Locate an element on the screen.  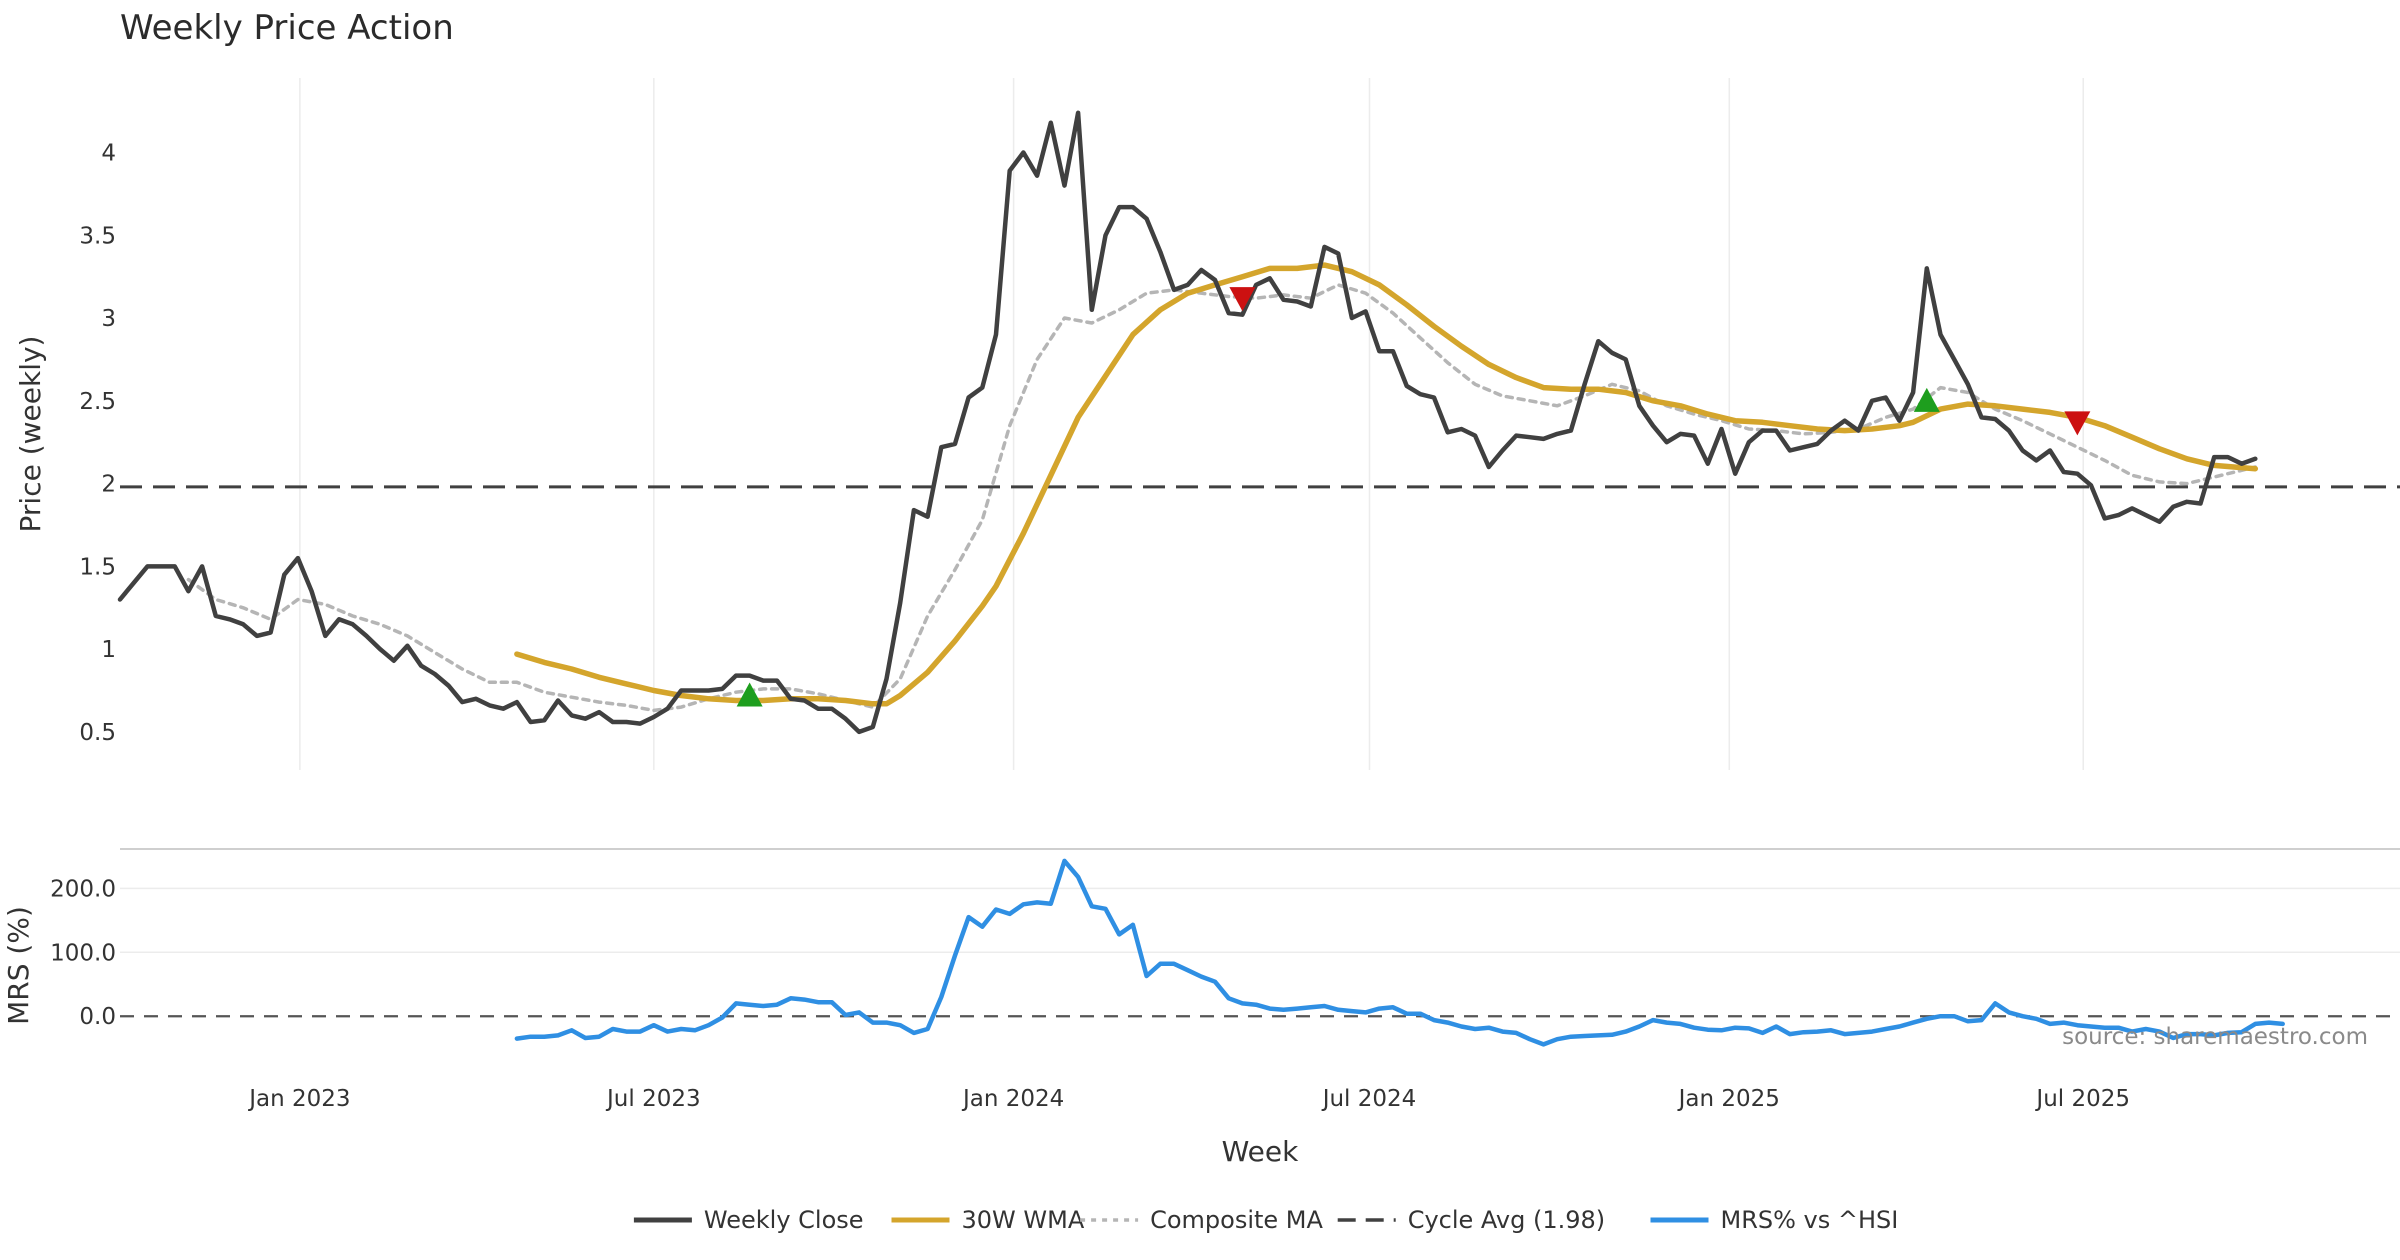
x-tick-label: Jan 2023 is located at coordinates (298, 1099).